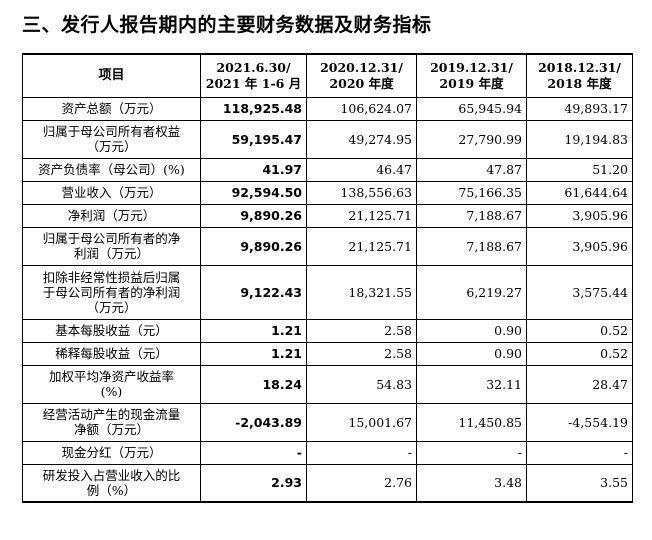 The height and width of the screenshot is (540, 652). I want to click on row-label-line: 净利润（万元）, so click(111, 215).